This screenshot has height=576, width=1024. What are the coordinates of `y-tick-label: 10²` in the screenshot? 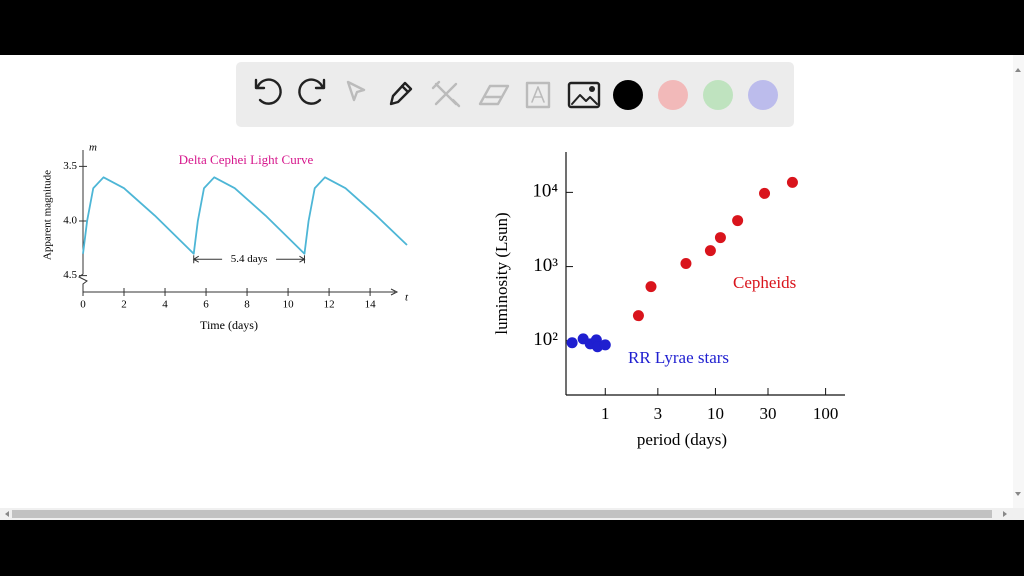 It's located at (545, 339).